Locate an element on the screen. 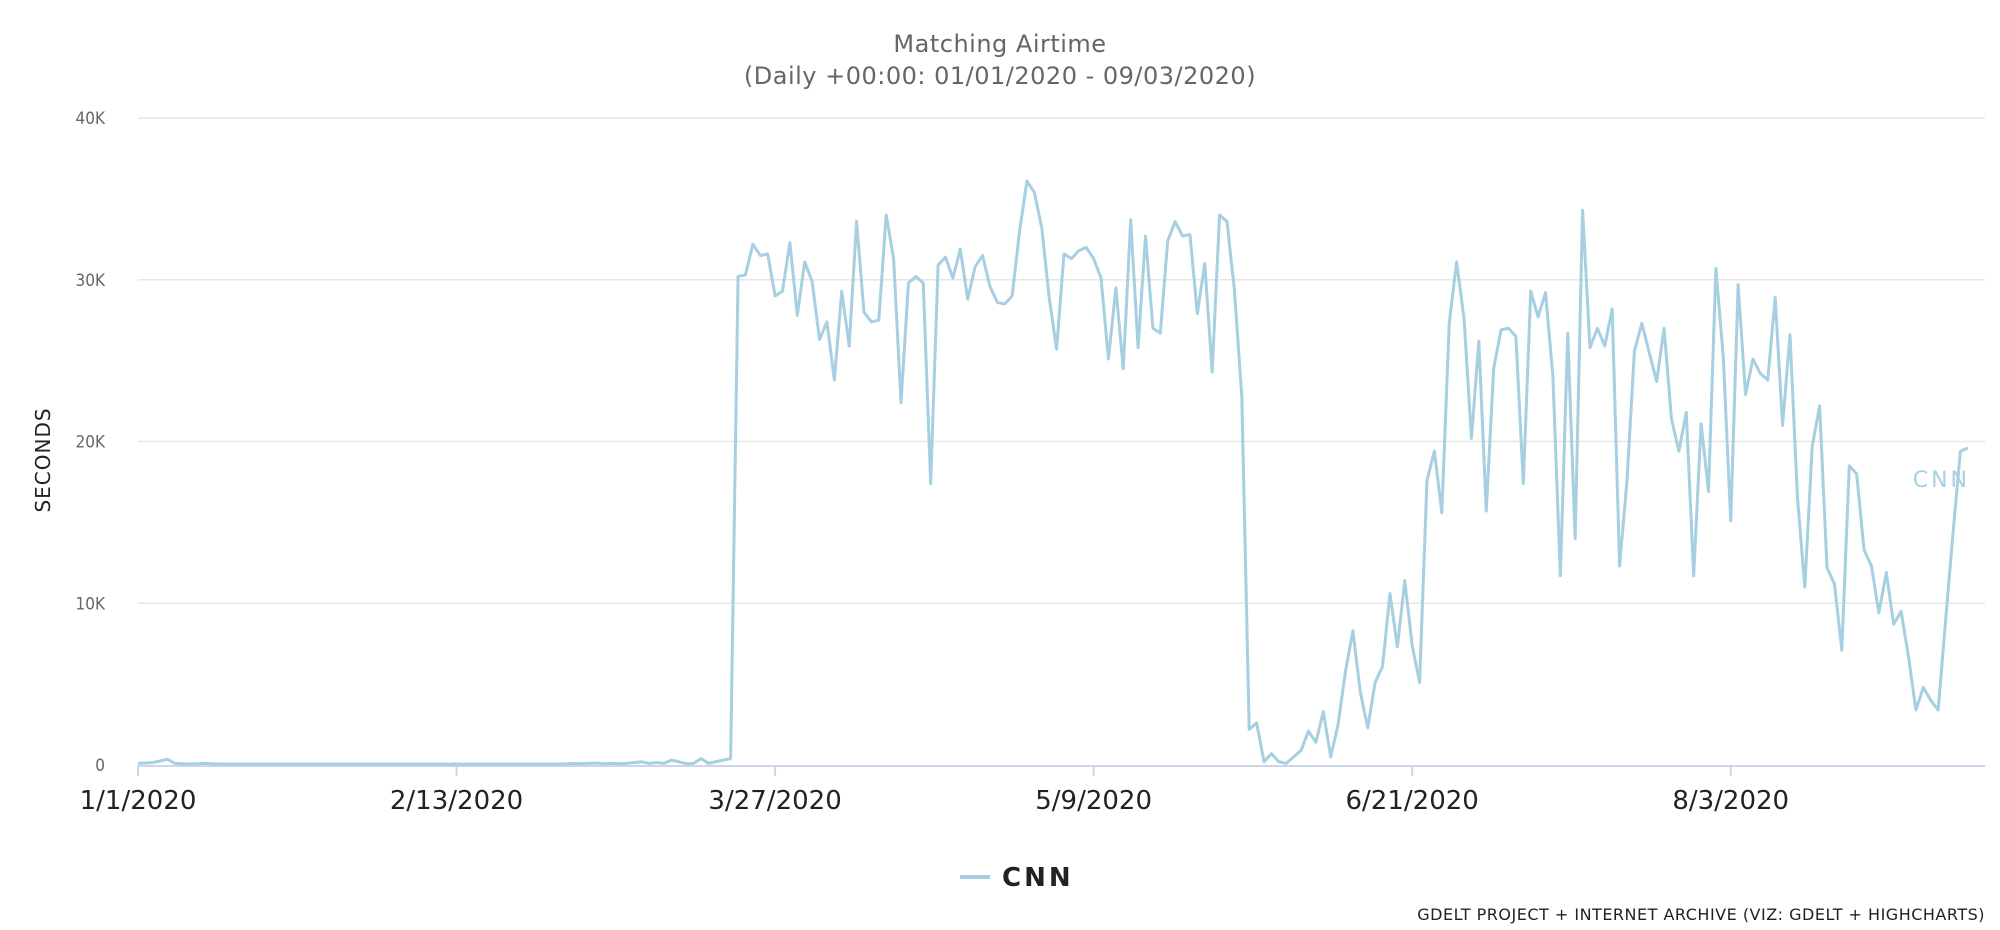  chart-title: Matching Airtime is located at coordinates (999, 44).